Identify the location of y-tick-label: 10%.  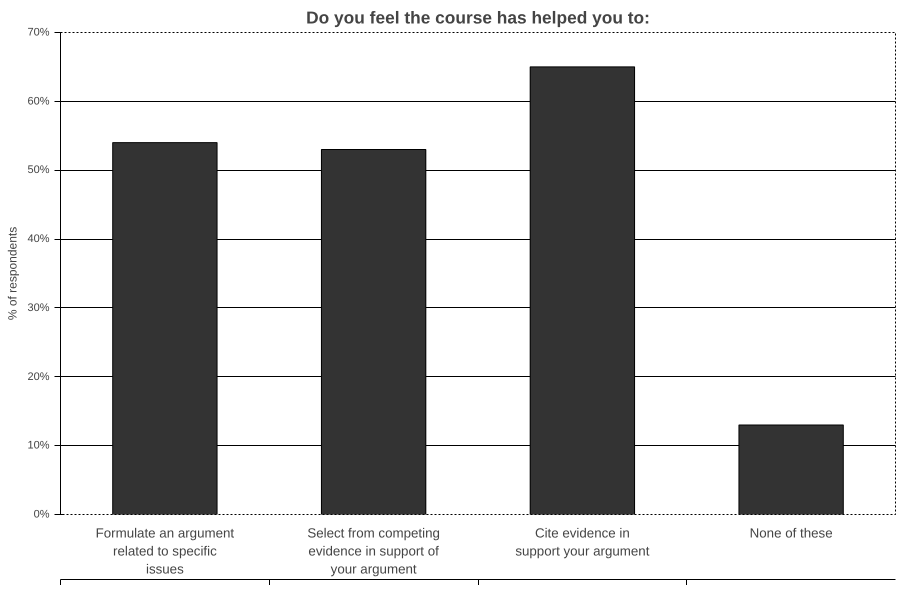
(38, 446).